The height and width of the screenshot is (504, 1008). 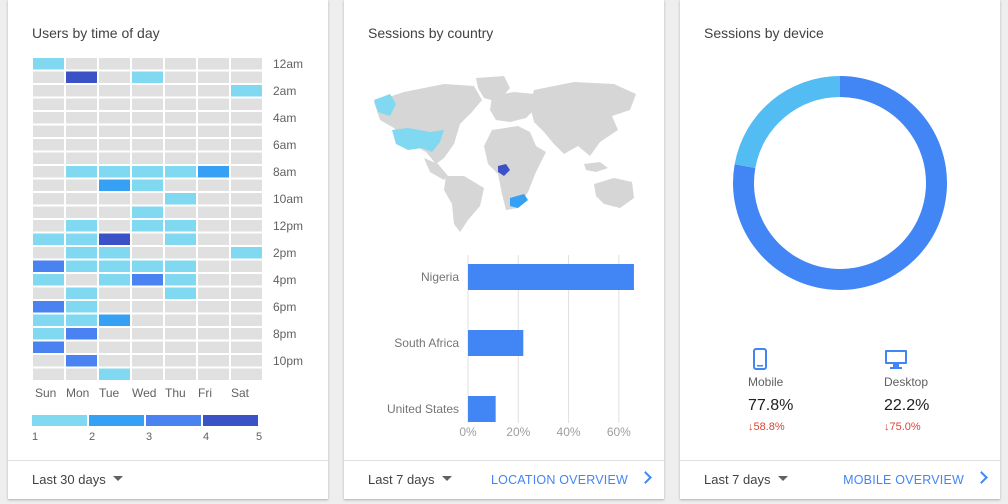 I want to click on heatmap-legend-swatch, so click(x=230, y=420).